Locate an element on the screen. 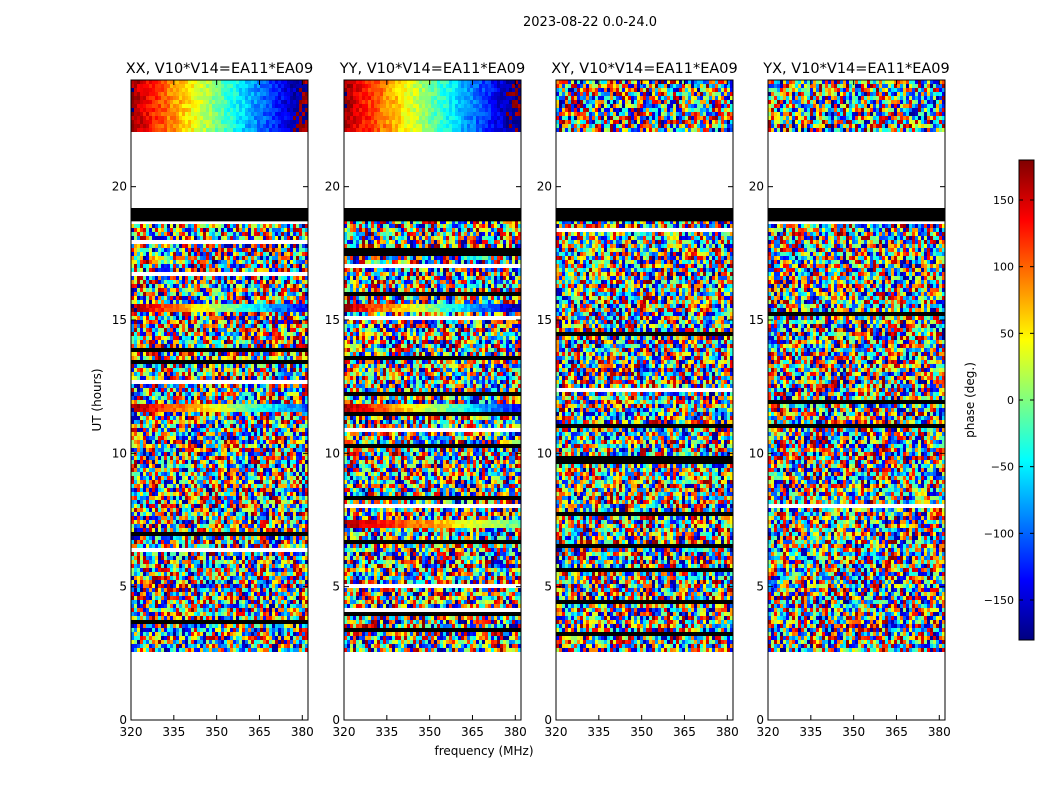 This screenshot has width=1050, height=800. colorbar-tick-label: 150 is located at coordinates (1003, 200).